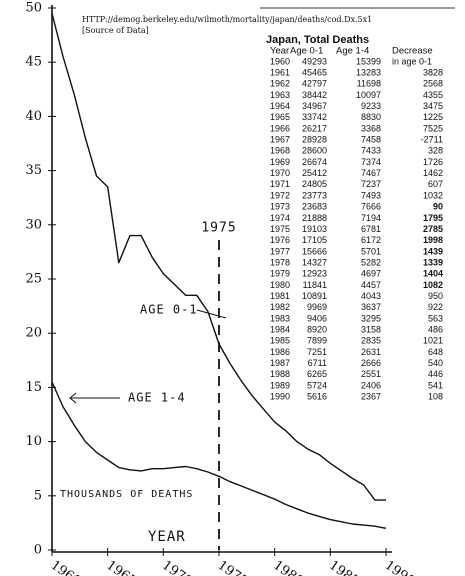 The image size is (465, 576). What do you see at coordinates (280, 341) in the screenshot?
I see `table-cell: 1985` at bounding box center [280, 341].